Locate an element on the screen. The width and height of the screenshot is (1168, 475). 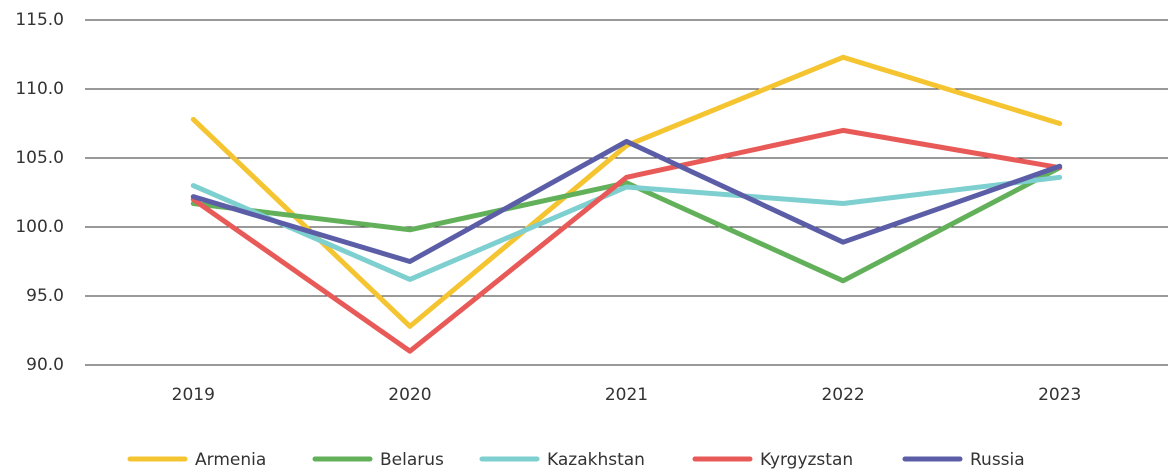
y-tick-label: 90.0 is located at coordinates (45, 365).